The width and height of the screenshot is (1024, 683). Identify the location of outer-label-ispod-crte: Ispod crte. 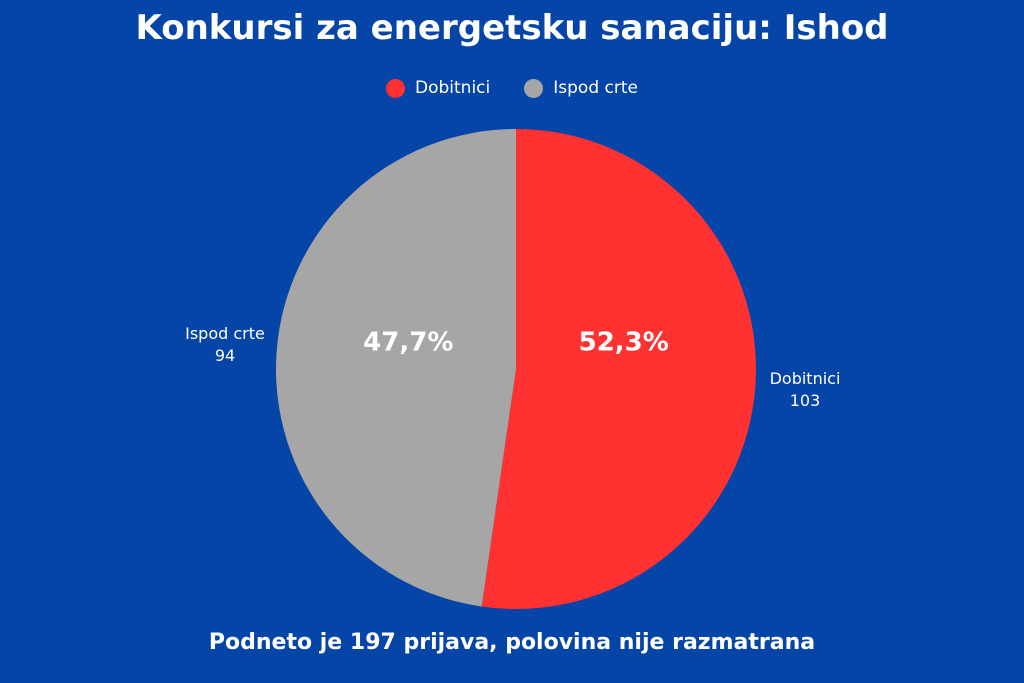
(225, 333).